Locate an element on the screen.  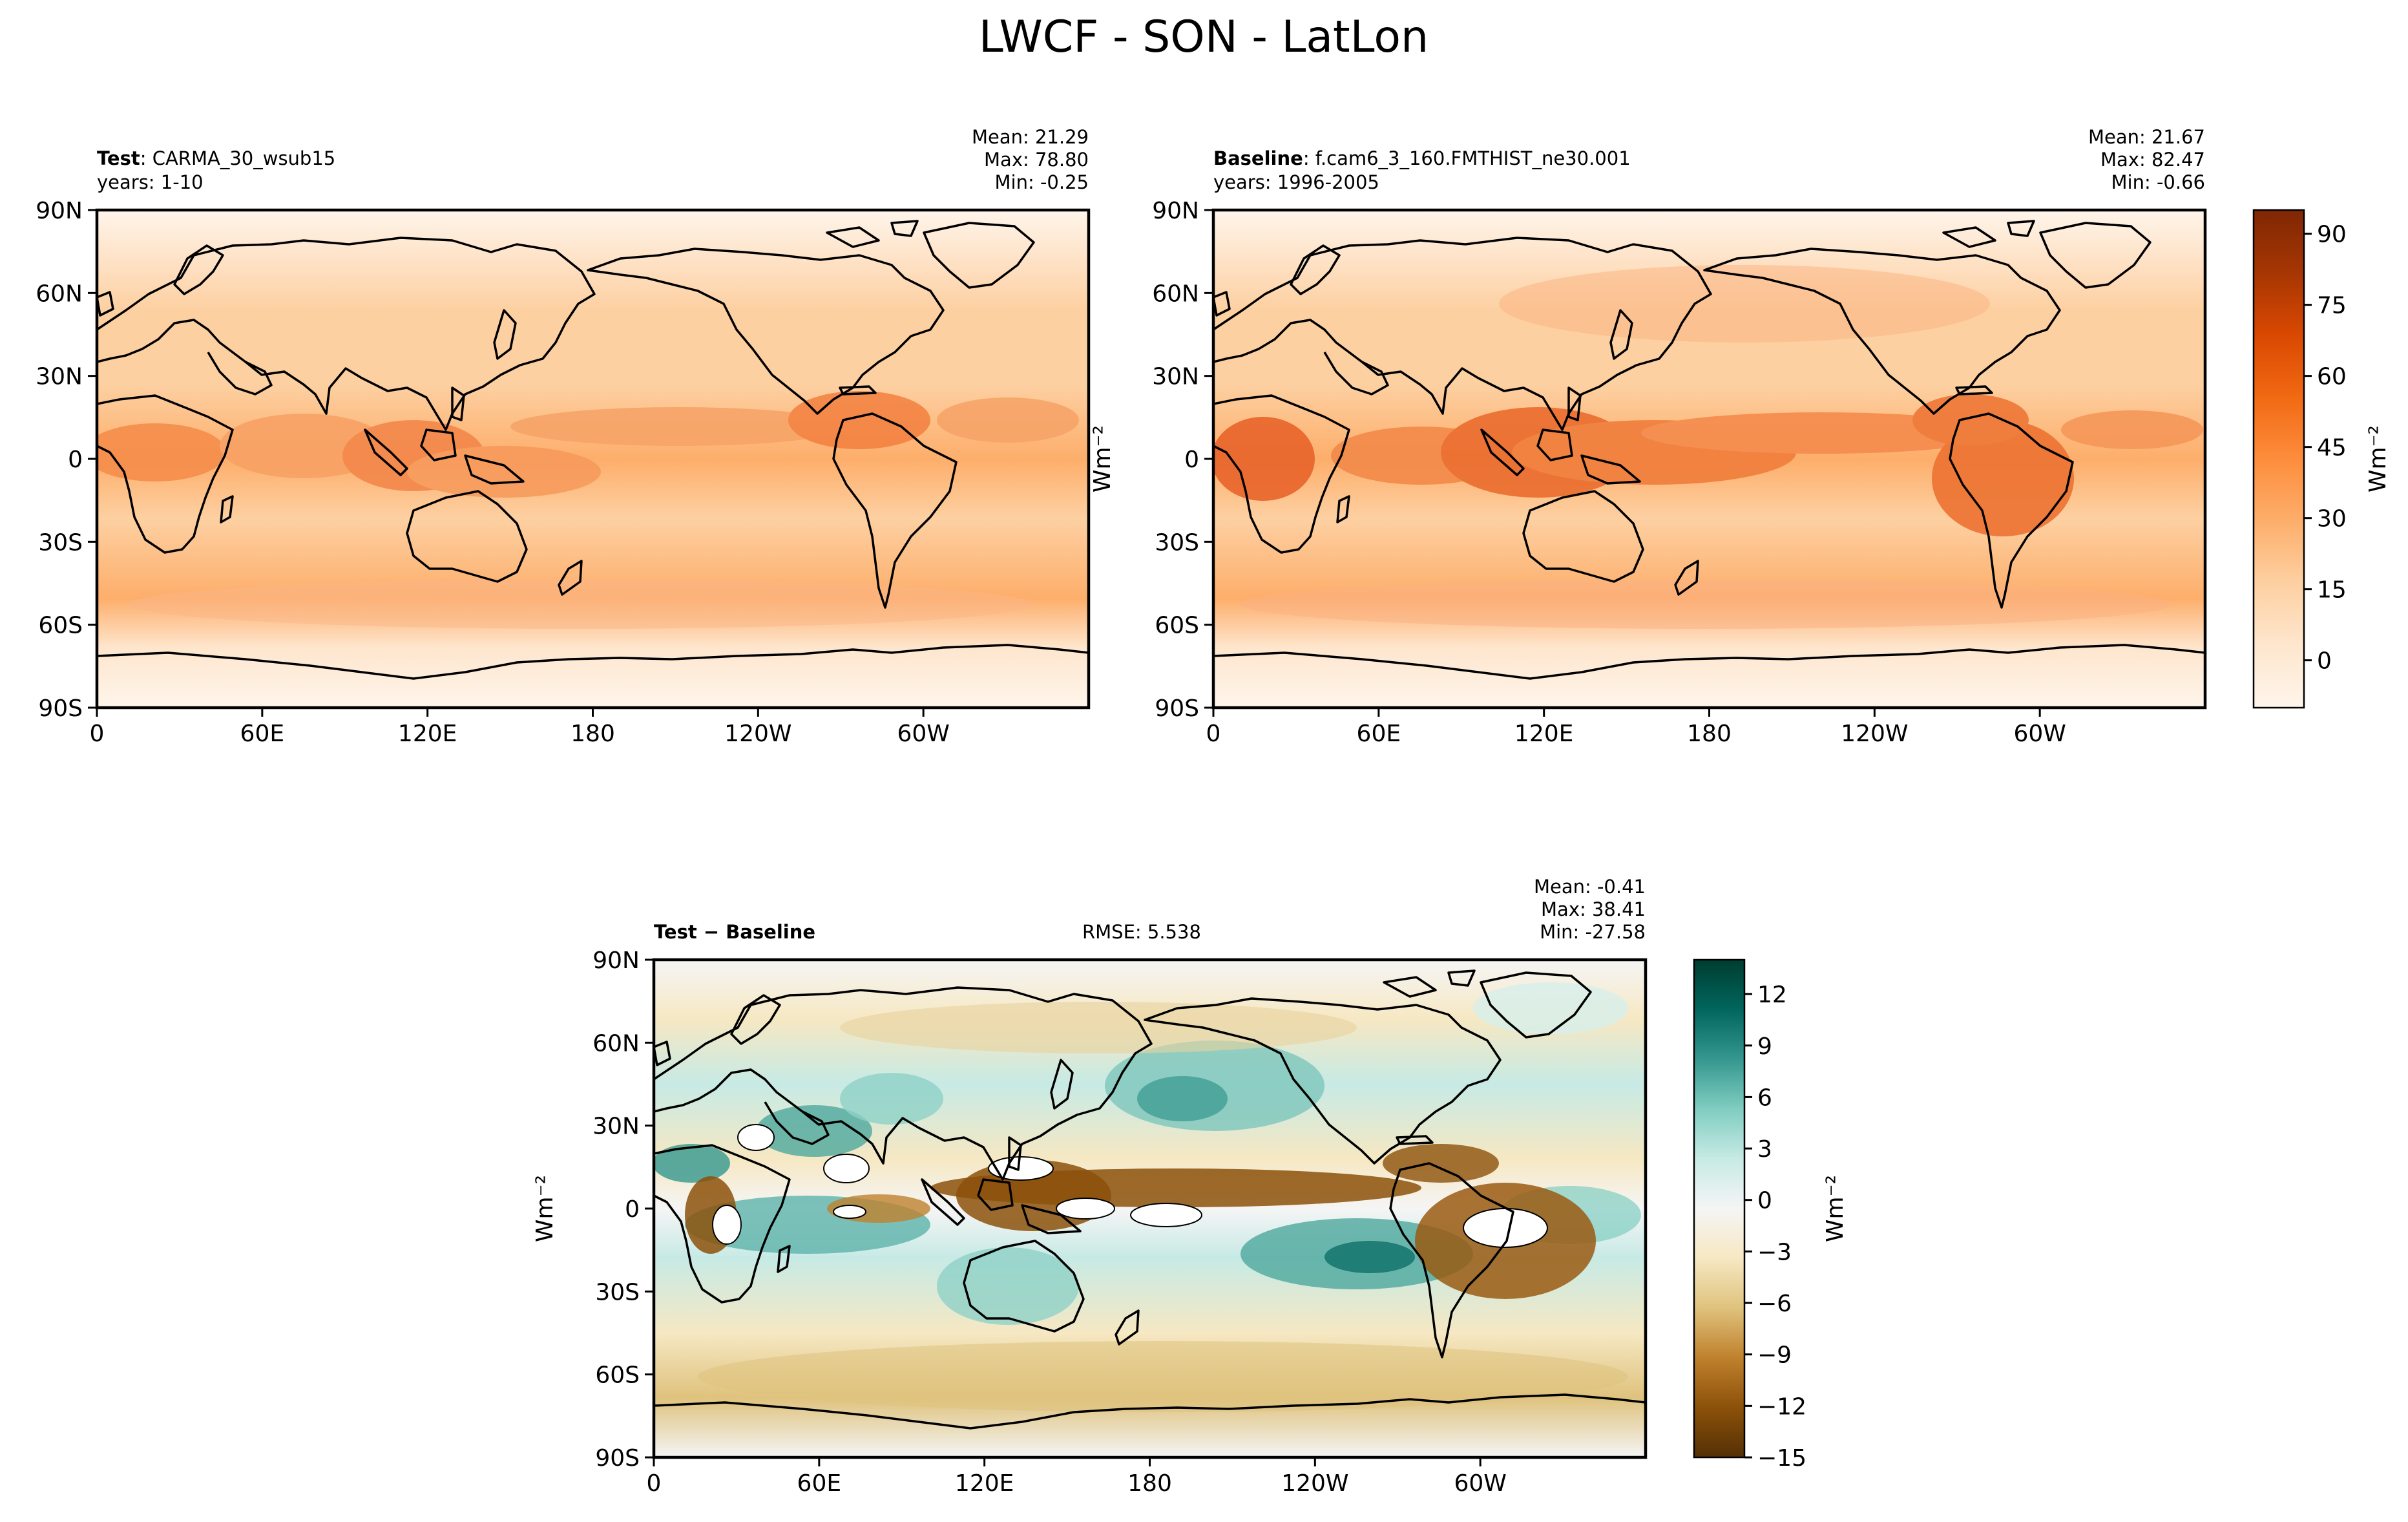
diff-pos-spac2 is located at coordinates (1369, 1257).